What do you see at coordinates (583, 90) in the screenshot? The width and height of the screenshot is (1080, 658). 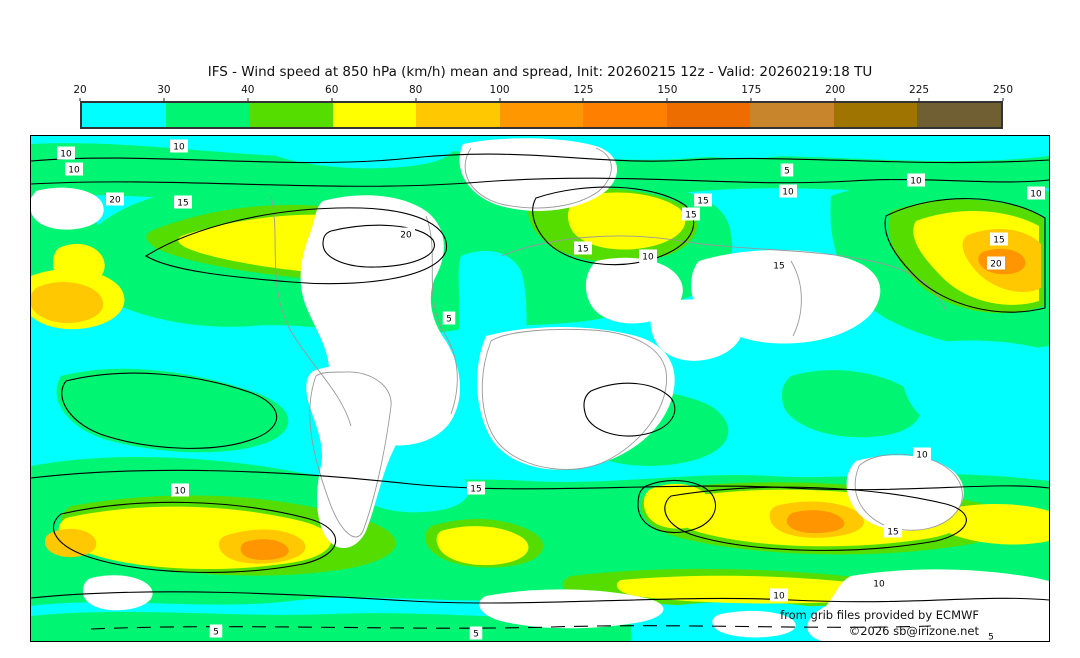 I see `colorbar-tick-label: 125` at bounding box center [583, 90].